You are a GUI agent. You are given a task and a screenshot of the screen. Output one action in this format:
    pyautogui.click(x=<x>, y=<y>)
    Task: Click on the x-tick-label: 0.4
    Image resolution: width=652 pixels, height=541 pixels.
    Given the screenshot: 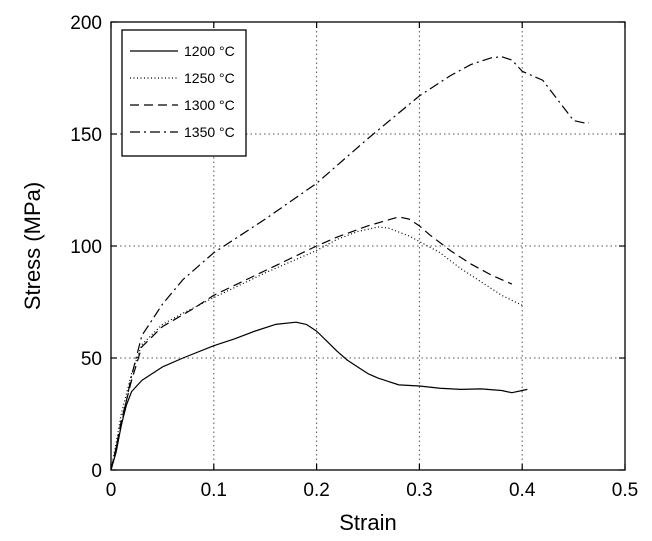 What is the action you would take?
    pyautogui.click(x=522, y=490)
    